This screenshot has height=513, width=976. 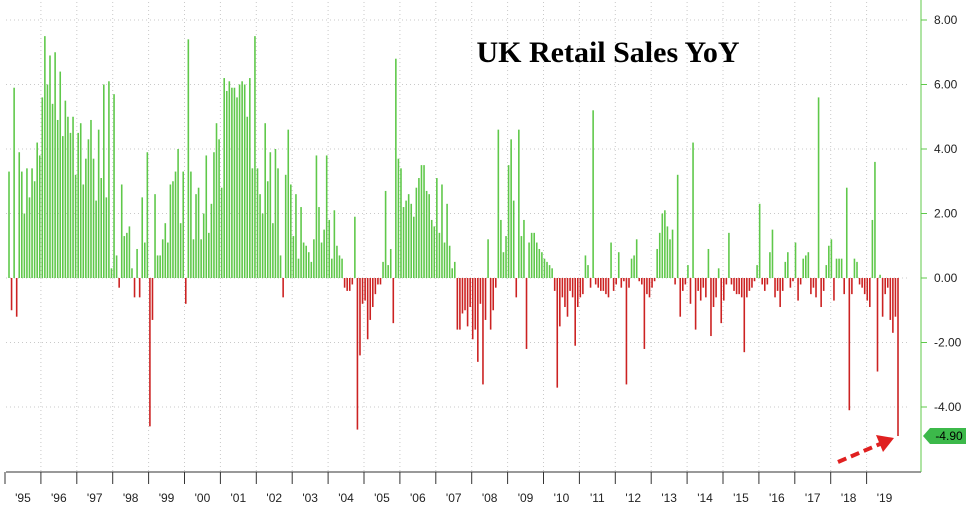 I want to click on chart-title: UK Retail Sales YoY, so click(x=607, y=52).